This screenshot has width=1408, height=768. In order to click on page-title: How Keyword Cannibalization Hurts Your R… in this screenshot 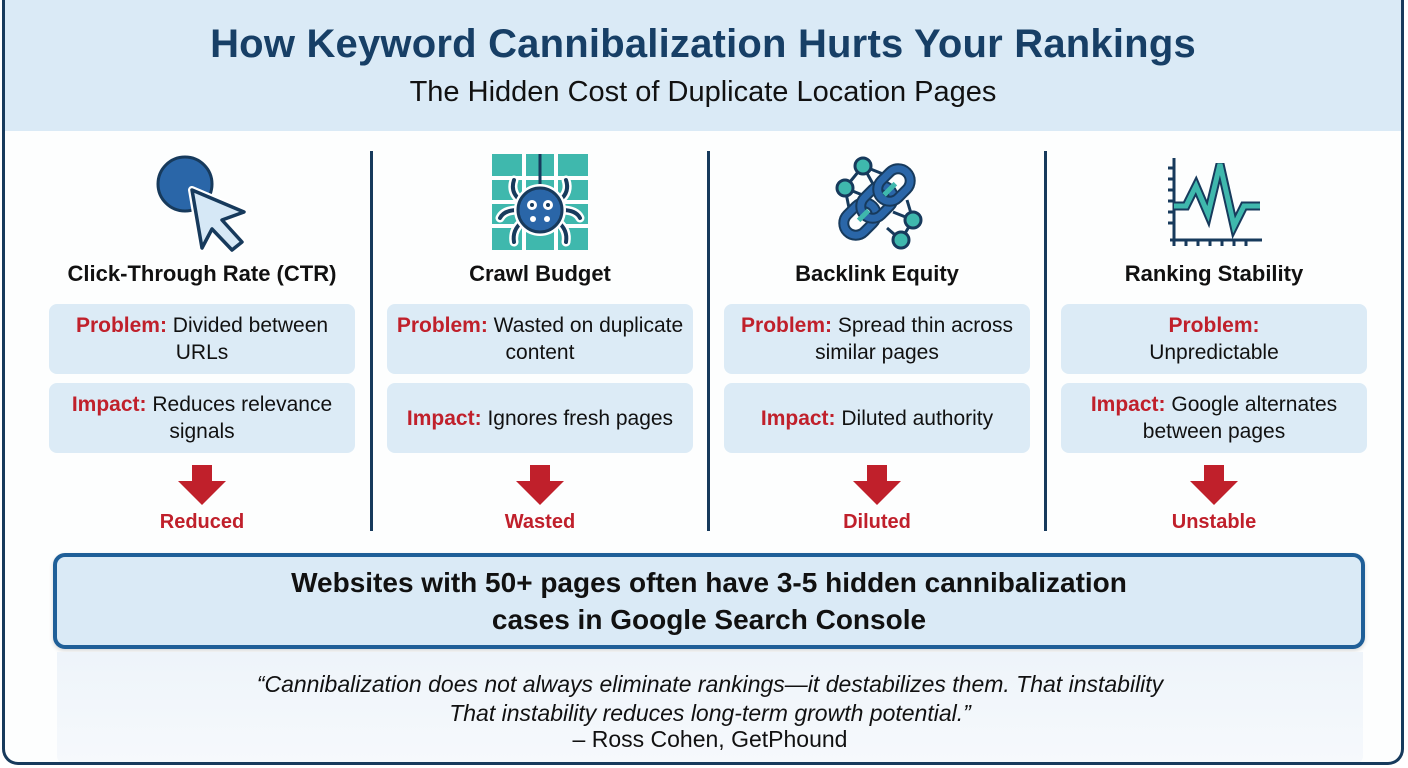, I will do `click(703, 44)`.